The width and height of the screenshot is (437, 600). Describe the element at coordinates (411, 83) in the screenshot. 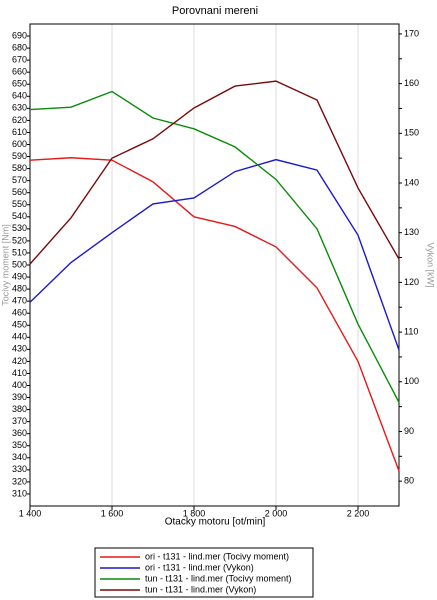

I see `y2-tick-label: 160` at that location.